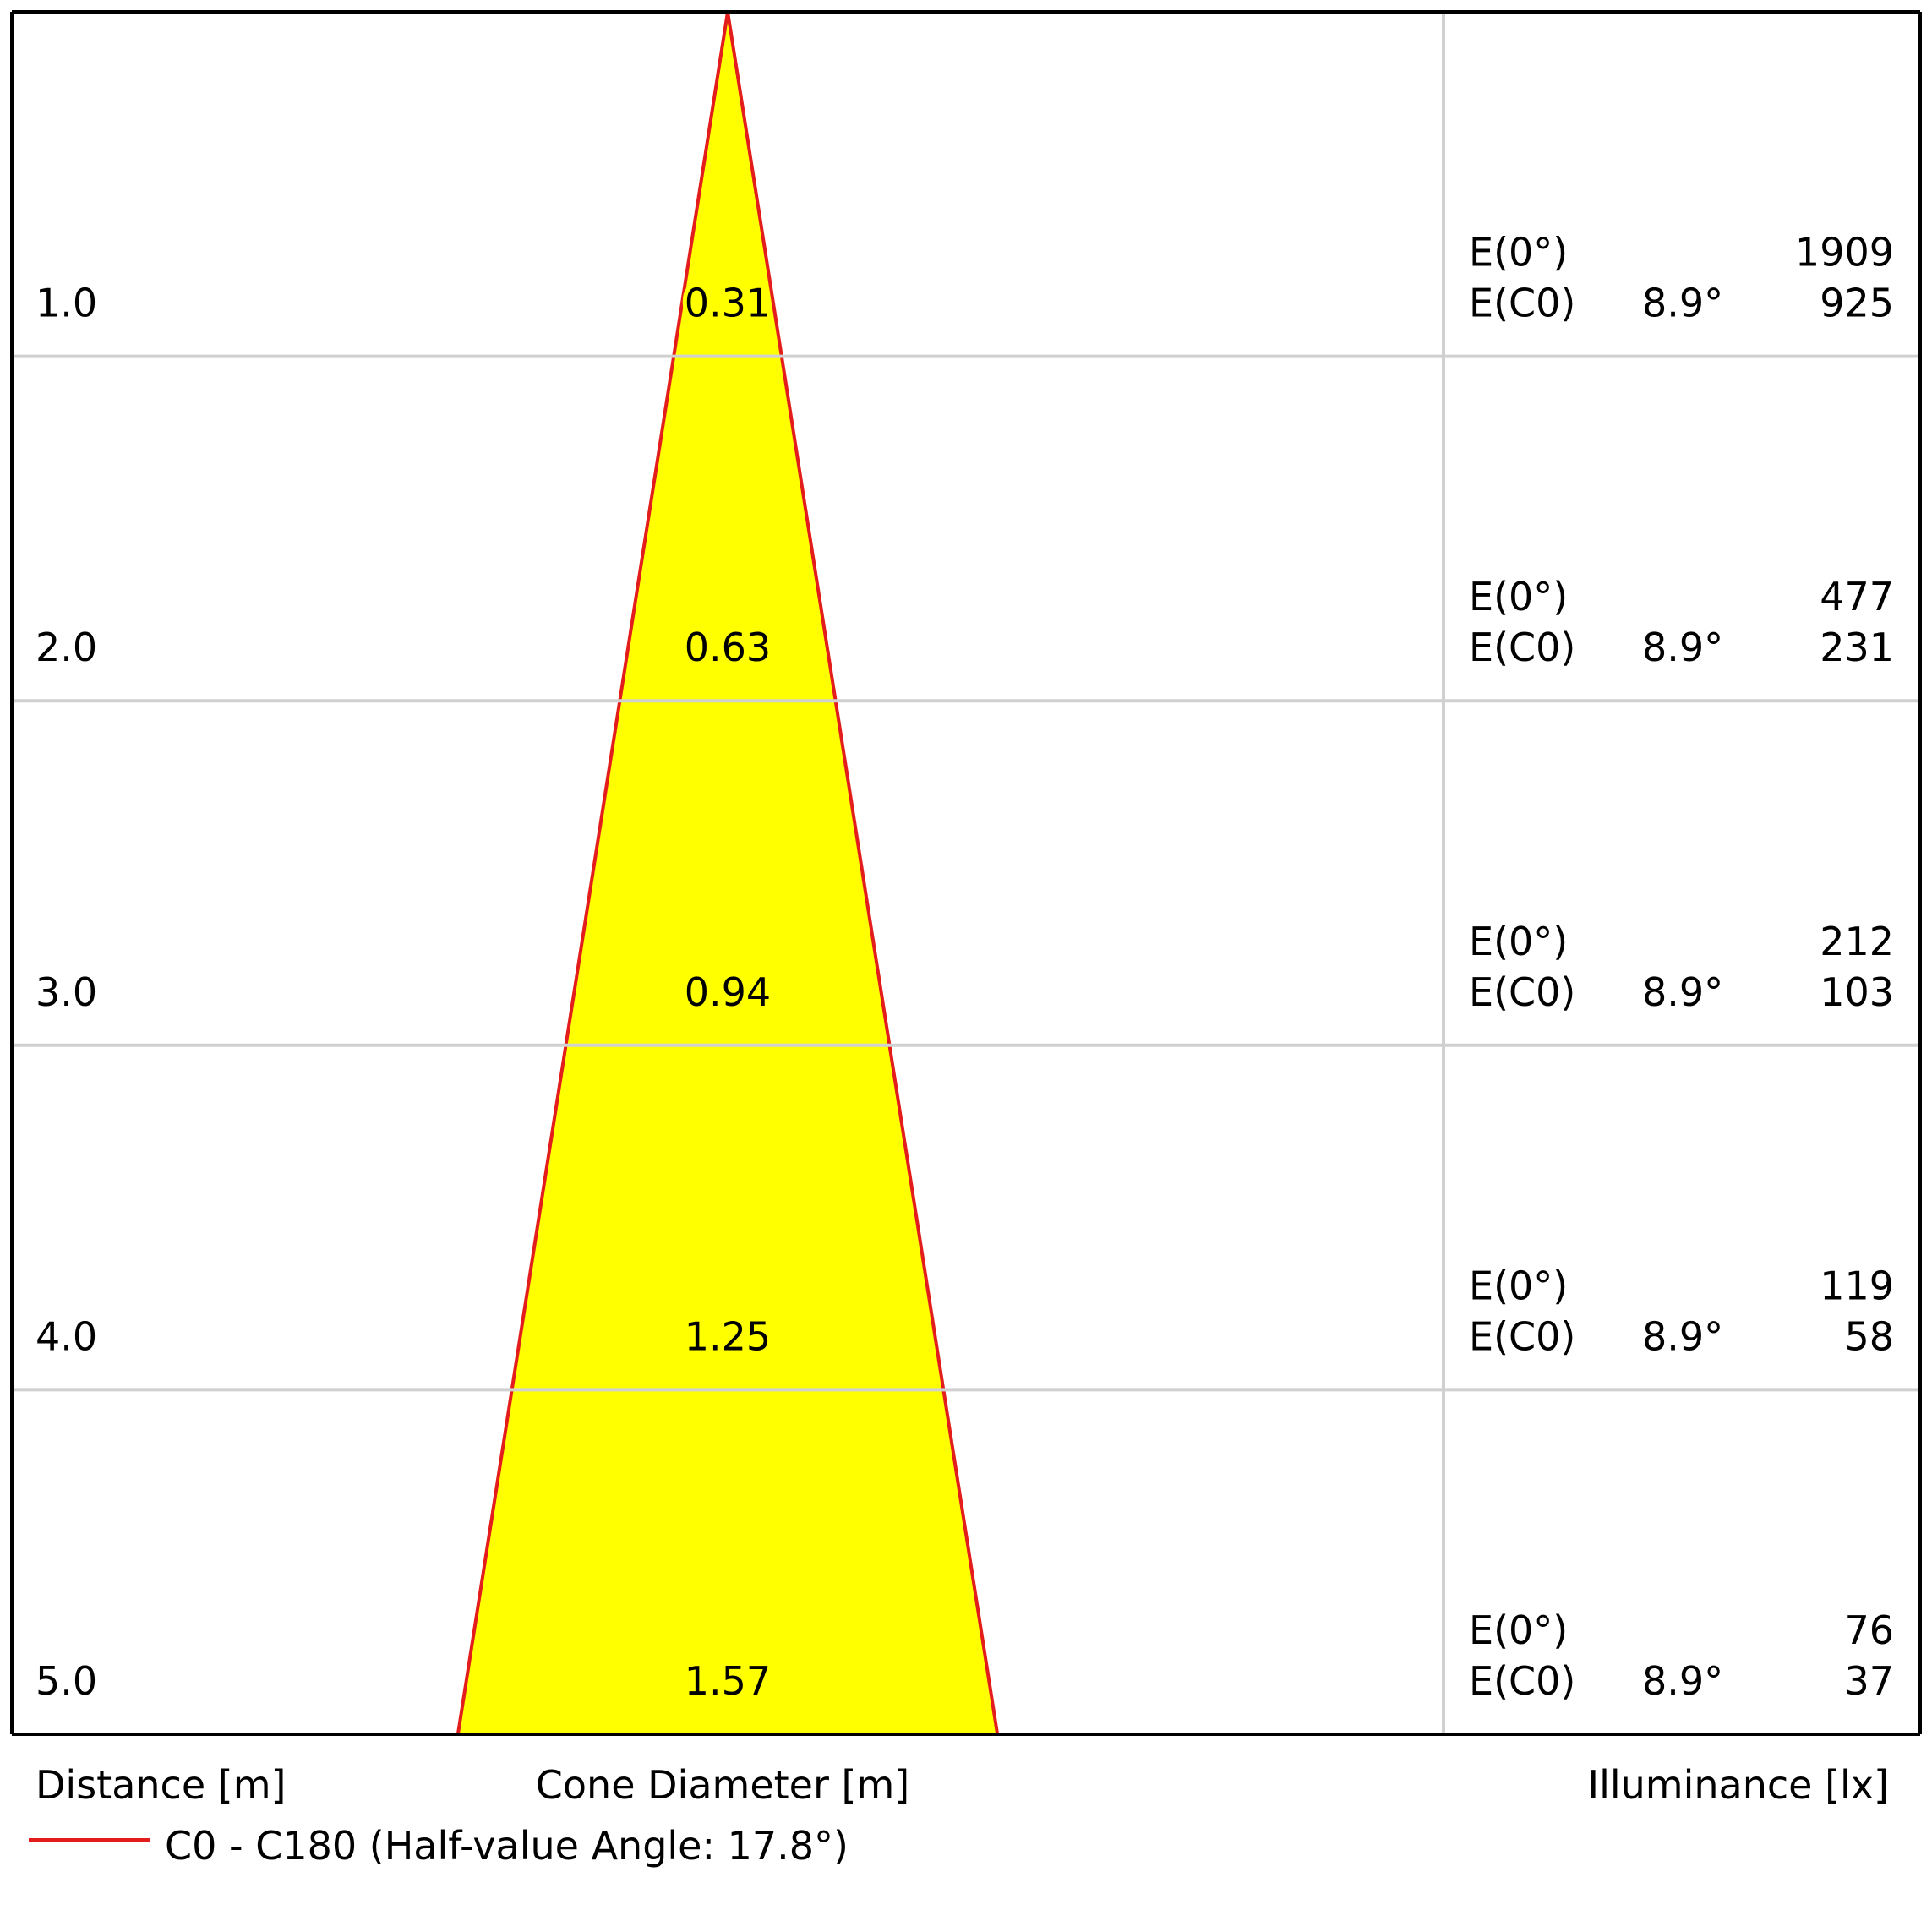 The width and height of the screenshot is (1932, 1932). I want to click on cone-diameter-label: 0.31, so click(728, 303).